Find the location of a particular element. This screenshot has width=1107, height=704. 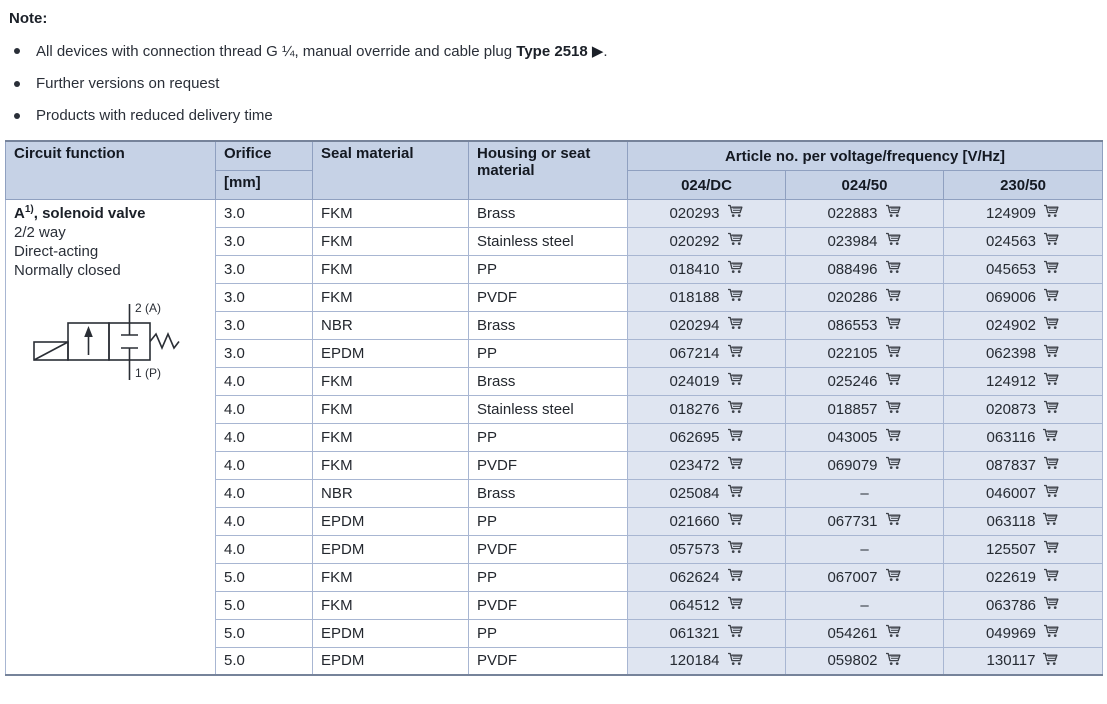

article-number-cell: 049969 is located at coordinates (1023, 633).